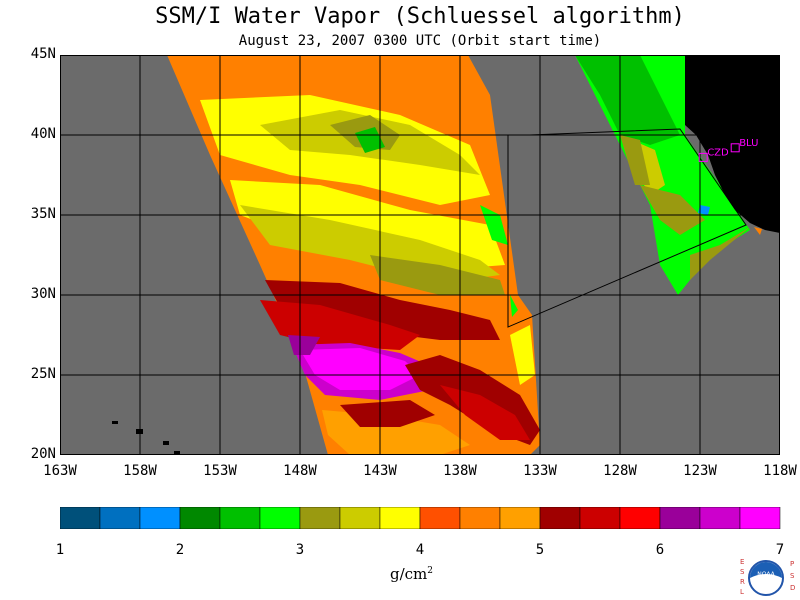  I want to click on station-label: BLU, so click(748, 143).